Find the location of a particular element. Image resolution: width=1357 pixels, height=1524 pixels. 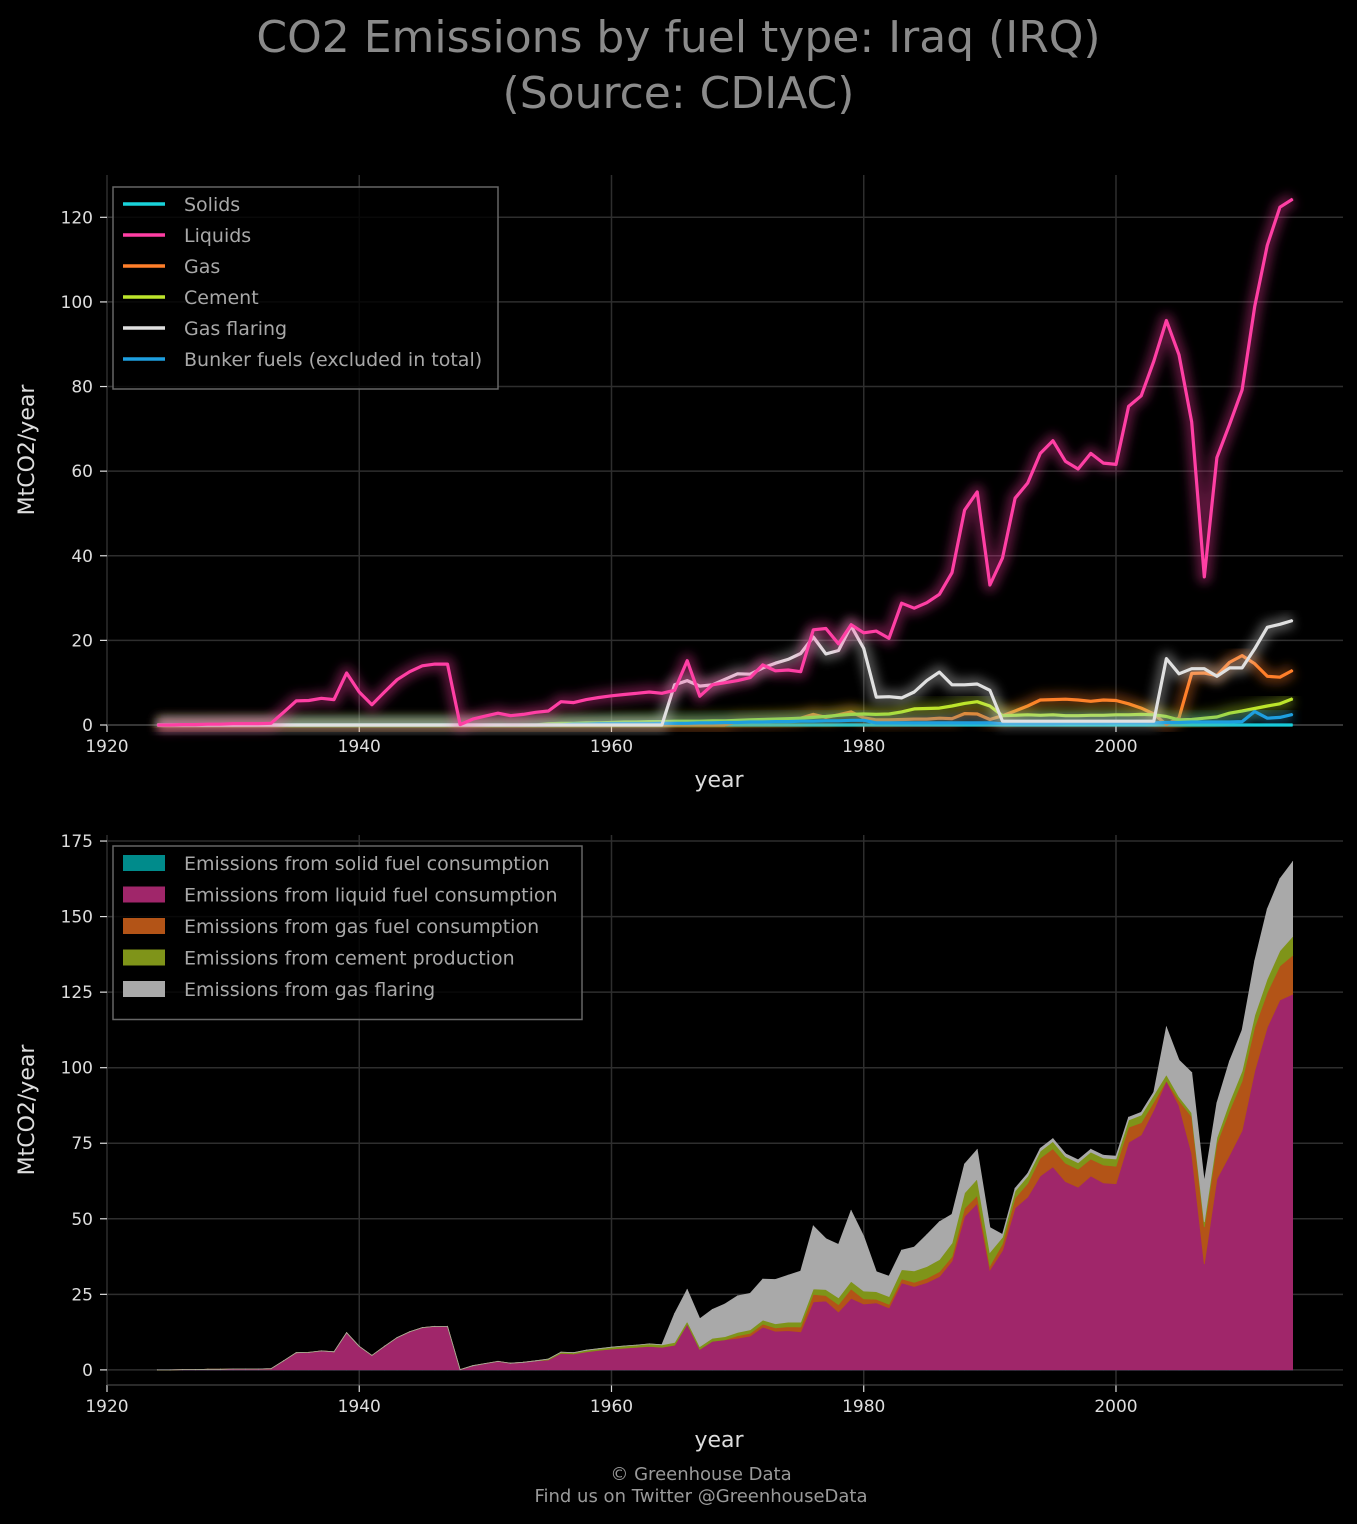

legend-swatch-emissions-from-gas-flaring is located at coordinates (144, 989).